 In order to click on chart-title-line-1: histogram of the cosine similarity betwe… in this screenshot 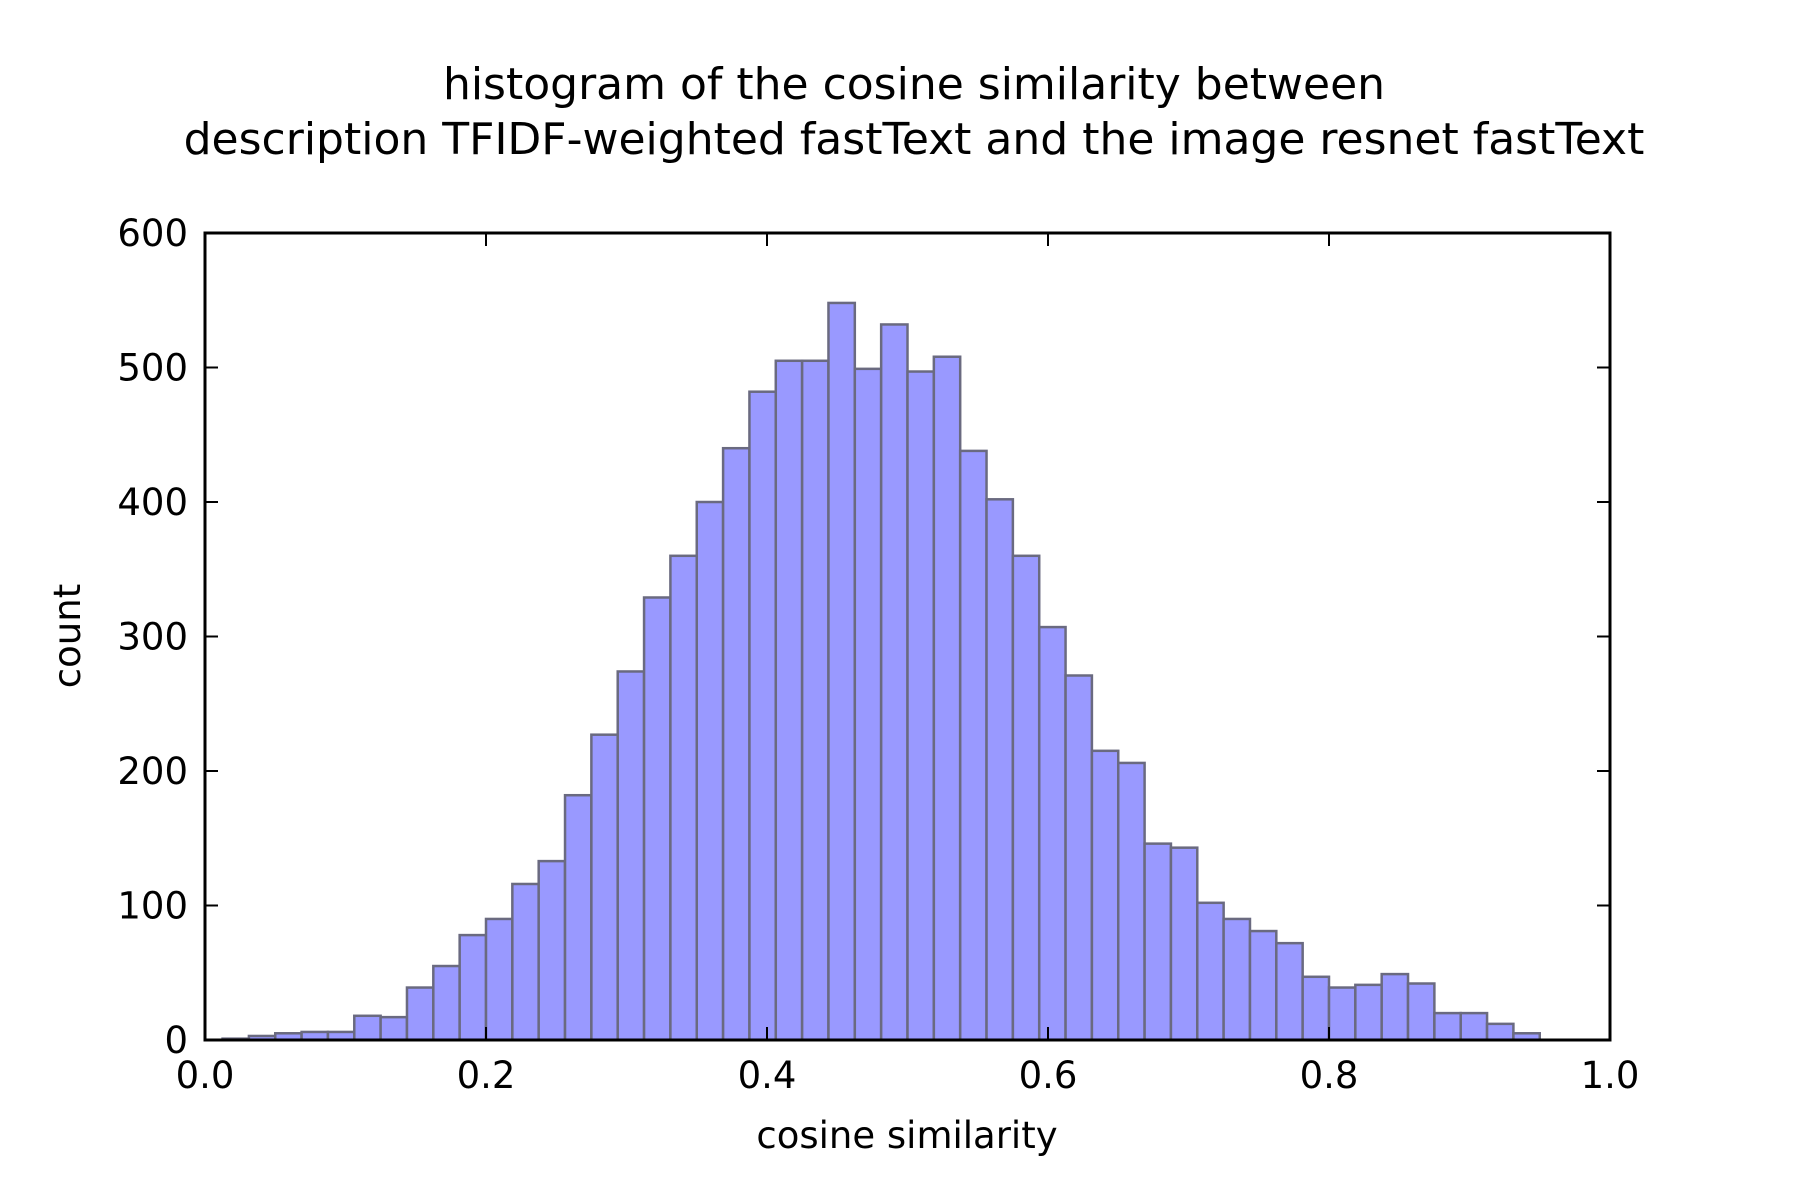, I will do `click(914, 84)`.